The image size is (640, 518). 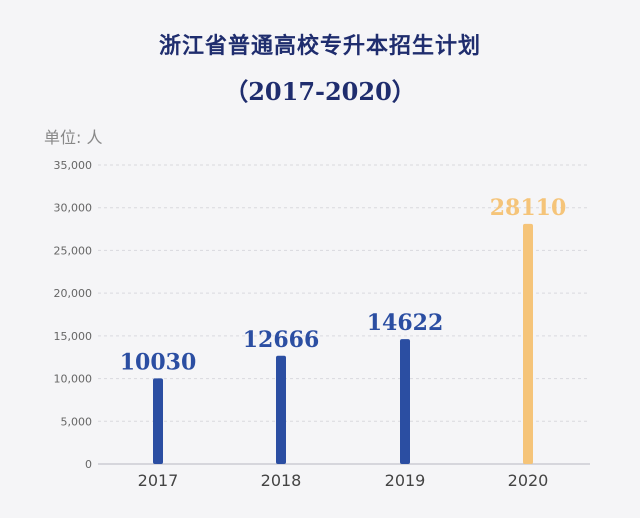 What do you see at coordinates (528, 208) in the screenshot?
I see `value-label-2020: 28110` at bounding box center [528, 208].